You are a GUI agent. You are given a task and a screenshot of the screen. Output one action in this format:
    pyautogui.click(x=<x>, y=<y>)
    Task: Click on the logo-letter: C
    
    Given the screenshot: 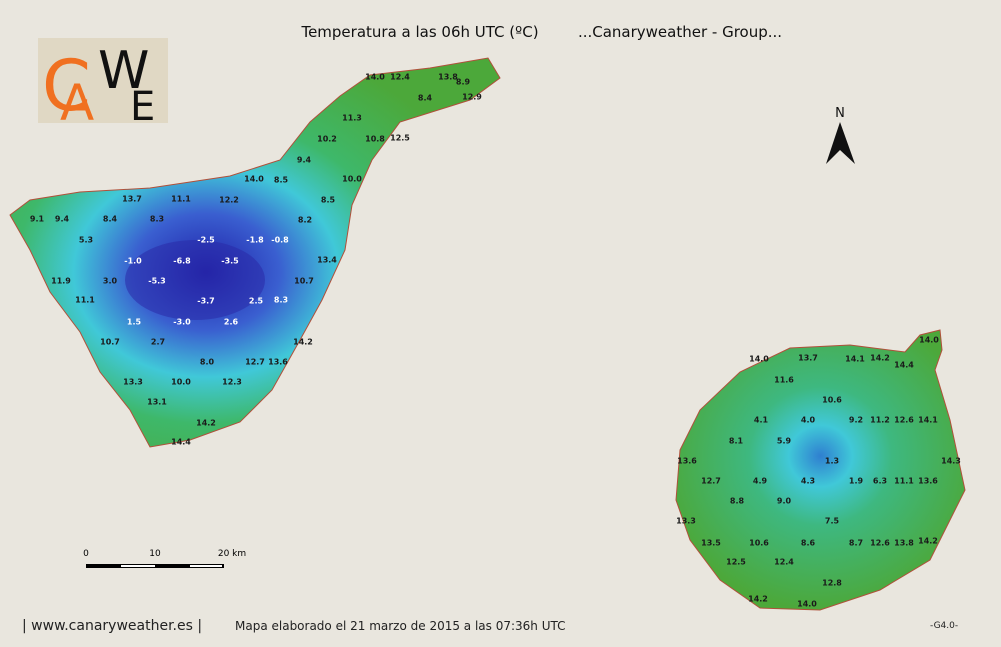 What is the action you would take?
    pyautogui.click(x=66, y=86)
    